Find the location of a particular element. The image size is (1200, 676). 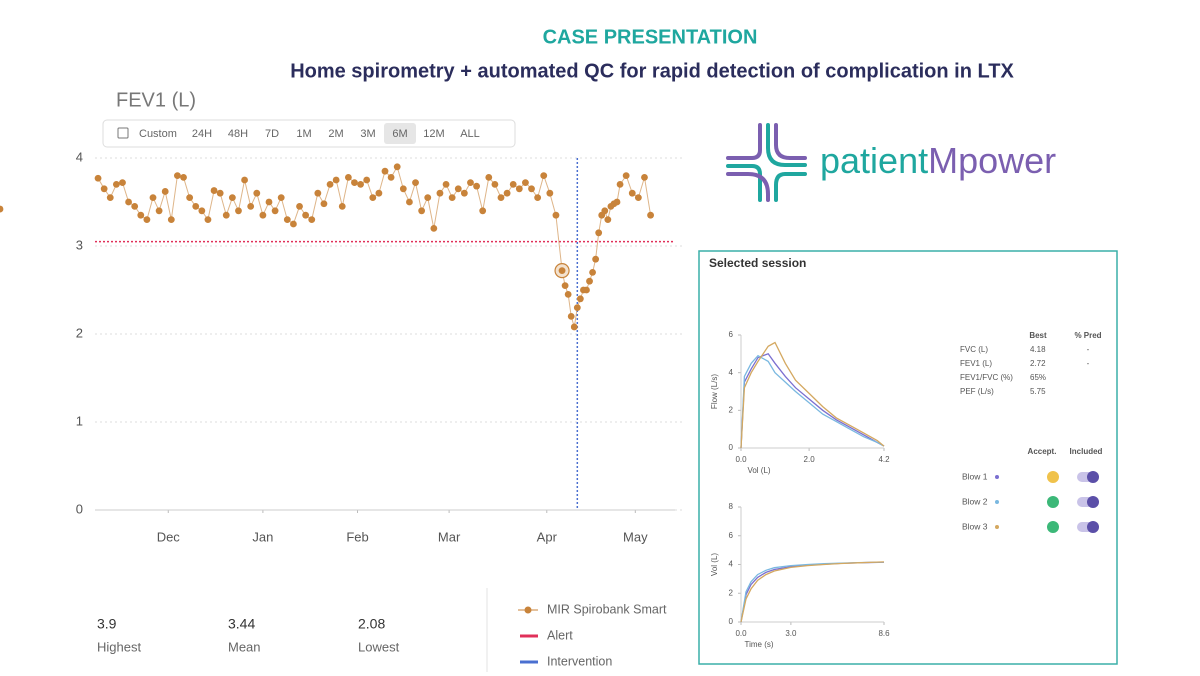

range-label: ALL is located at coordinates (470, 134).